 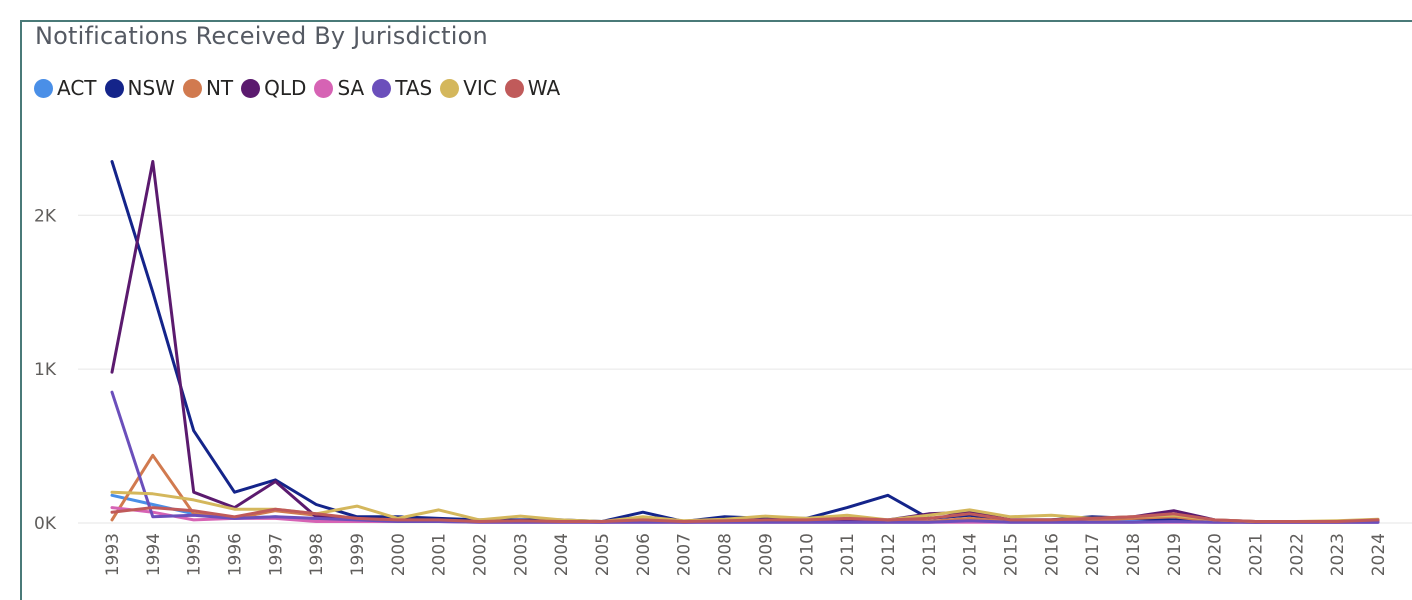 What do you see at coordinates (317, 554) in the screenshot?
I see `x-tick-label: 1998` at bounding box center [317, 554].